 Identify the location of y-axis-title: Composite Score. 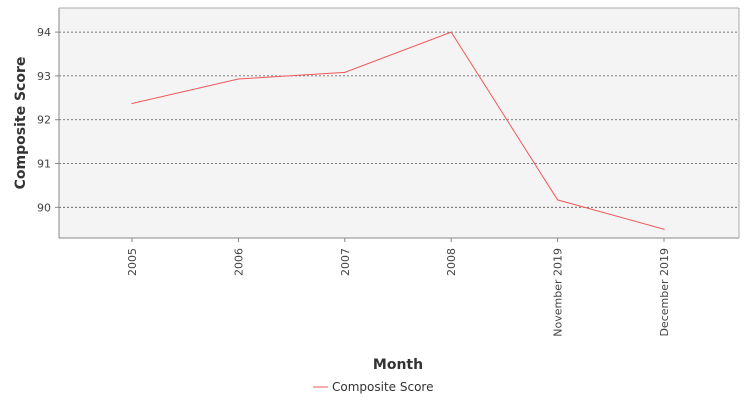
(21, 123).